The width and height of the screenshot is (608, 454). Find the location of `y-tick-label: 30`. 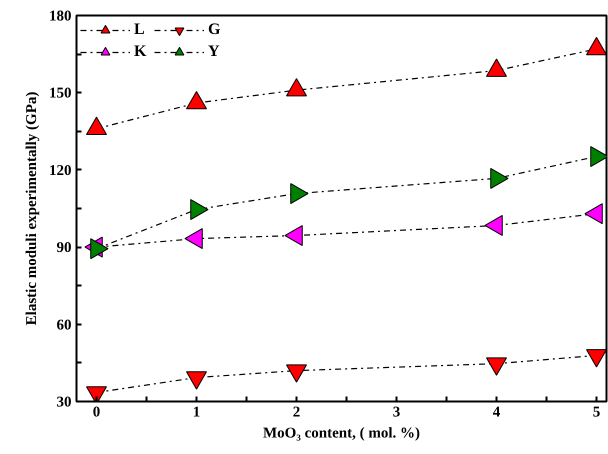

y-tick-label: 30 is located at coordinates (64, 402).